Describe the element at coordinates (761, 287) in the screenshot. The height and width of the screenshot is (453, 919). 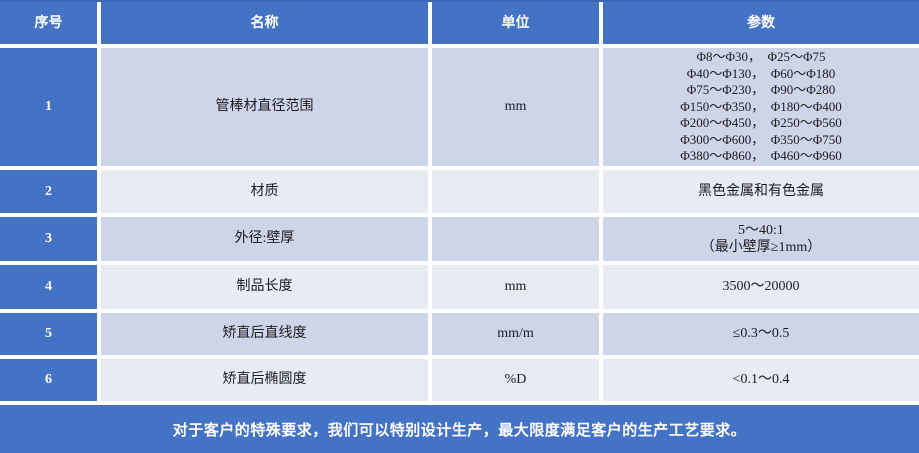
I see `row-4-params: 3500～20000` at that location.